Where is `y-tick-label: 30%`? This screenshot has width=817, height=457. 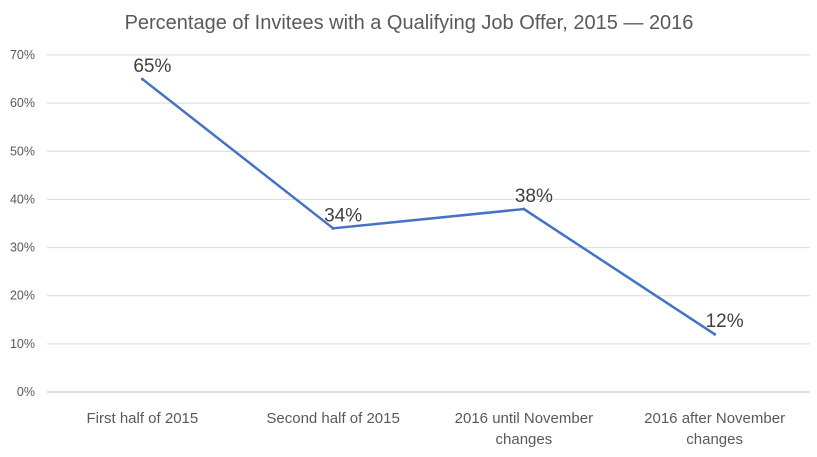 y-tick-label: 30% is located at coordinates (22, 248).